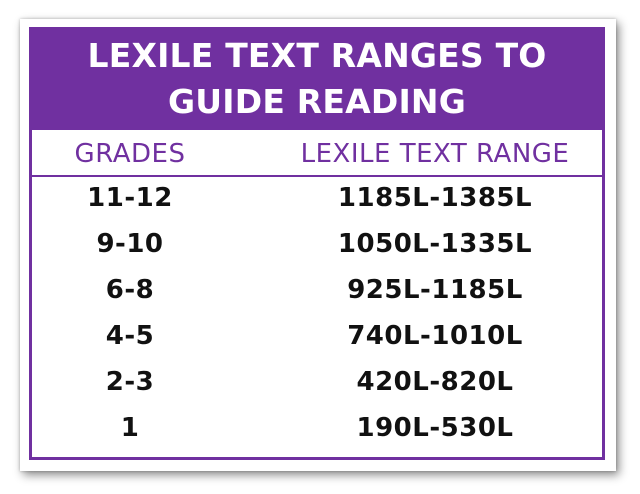 This screenshot has height=494, width=640. Describe the element at coordinates (435, 336) in the screenshot. I see `range-cell: 740L-1010L` at that location.